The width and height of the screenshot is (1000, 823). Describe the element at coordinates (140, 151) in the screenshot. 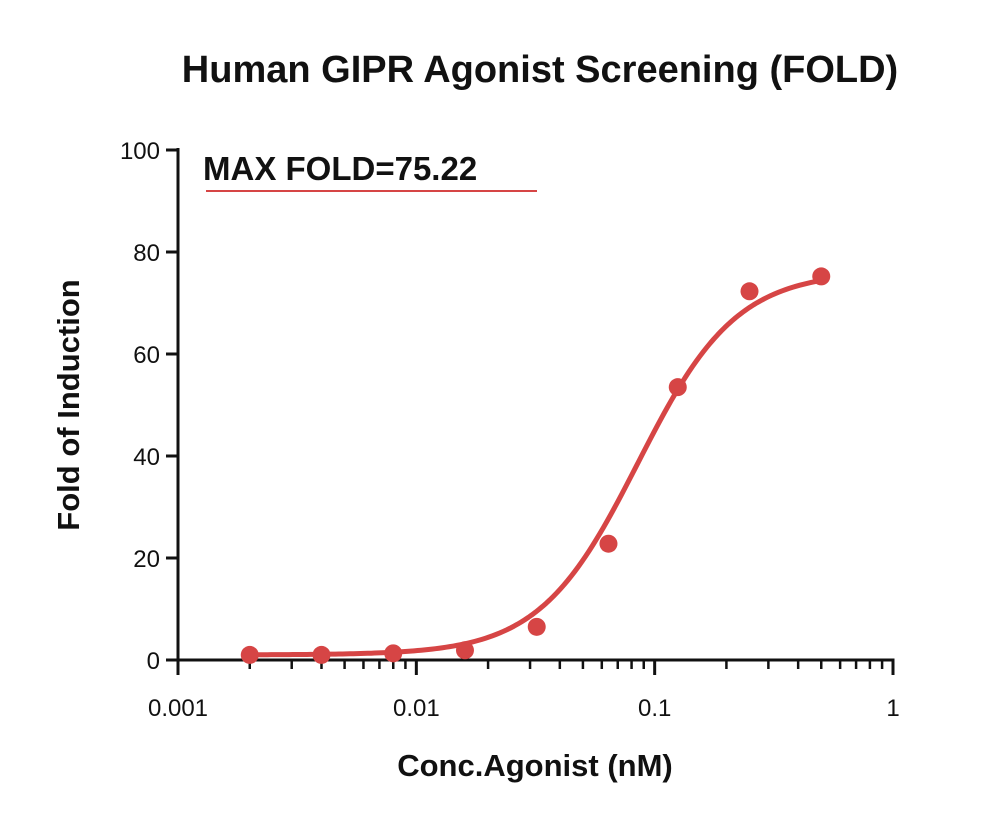

I see `y-tick-label: 100` at that location.